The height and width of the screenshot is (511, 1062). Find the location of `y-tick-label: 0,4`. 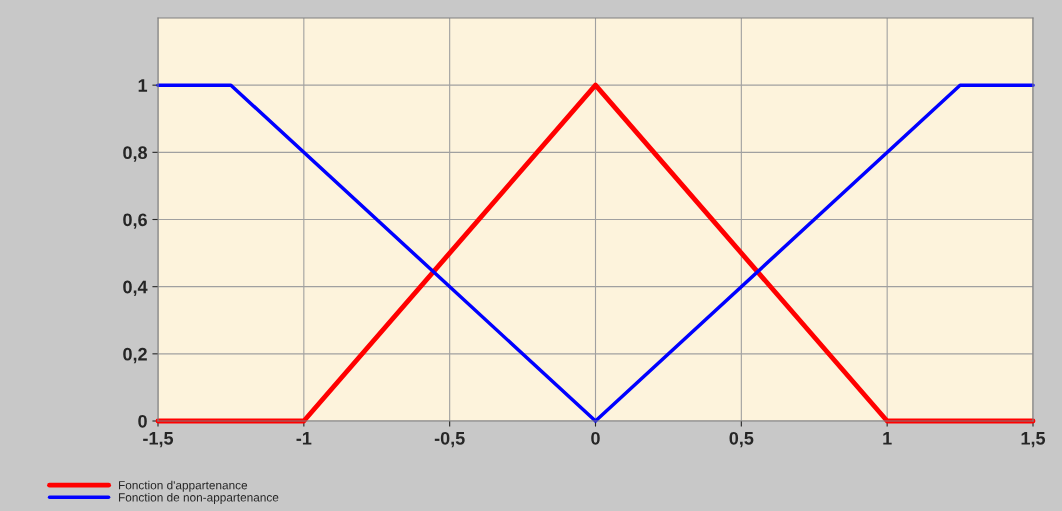

y-tick-label: 0,4 is located at coordinates (135, 288).